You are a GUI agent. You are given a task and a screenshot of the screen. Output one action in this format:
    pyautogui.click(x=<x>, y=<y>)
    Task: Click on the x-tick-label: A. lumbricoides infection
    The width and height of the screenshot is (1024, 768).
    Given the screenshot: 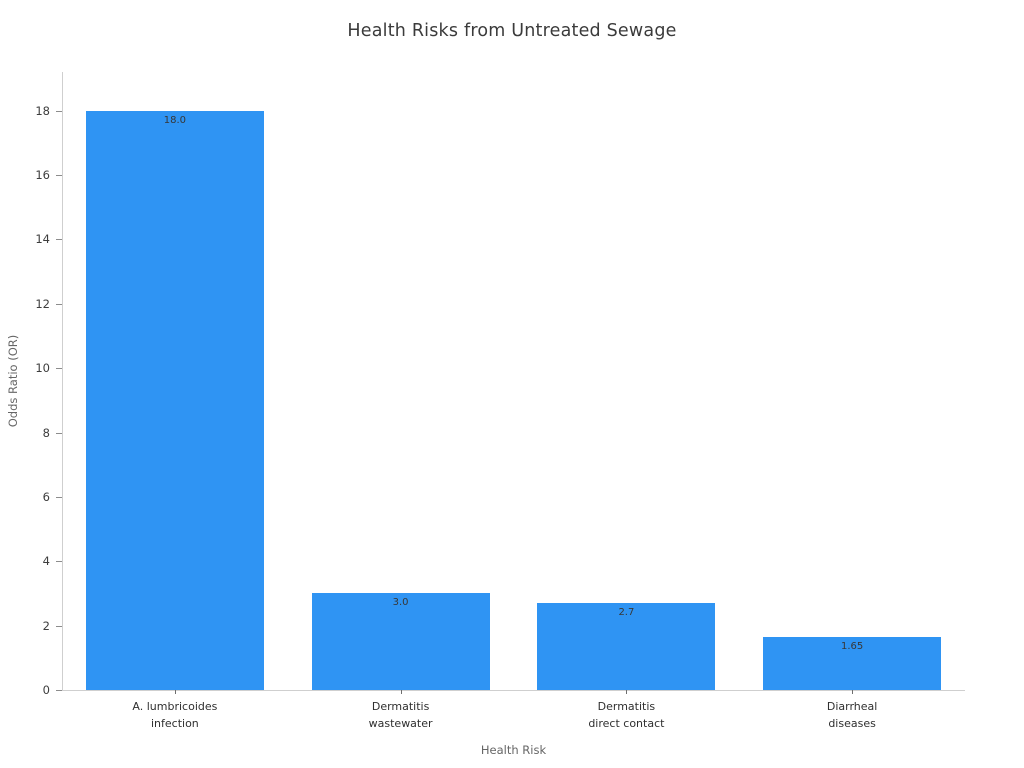 What is the action you would take?
    pyautogui.click(x=175, y=715)
    